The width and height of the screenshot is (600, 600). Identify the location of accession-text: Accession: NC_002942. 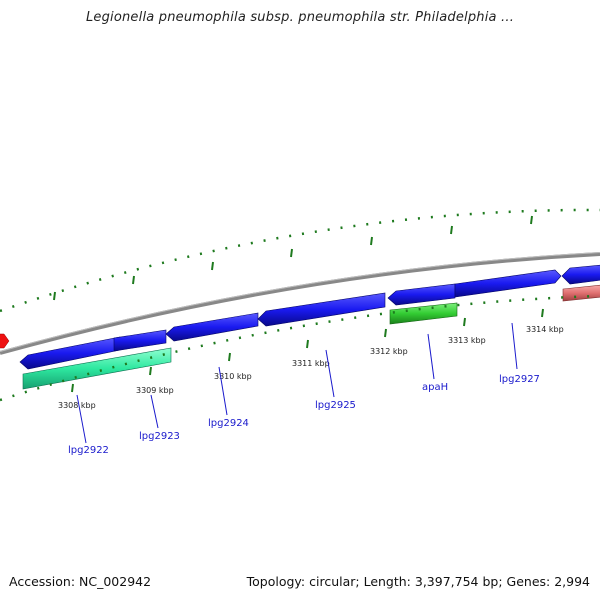
(80, 581).